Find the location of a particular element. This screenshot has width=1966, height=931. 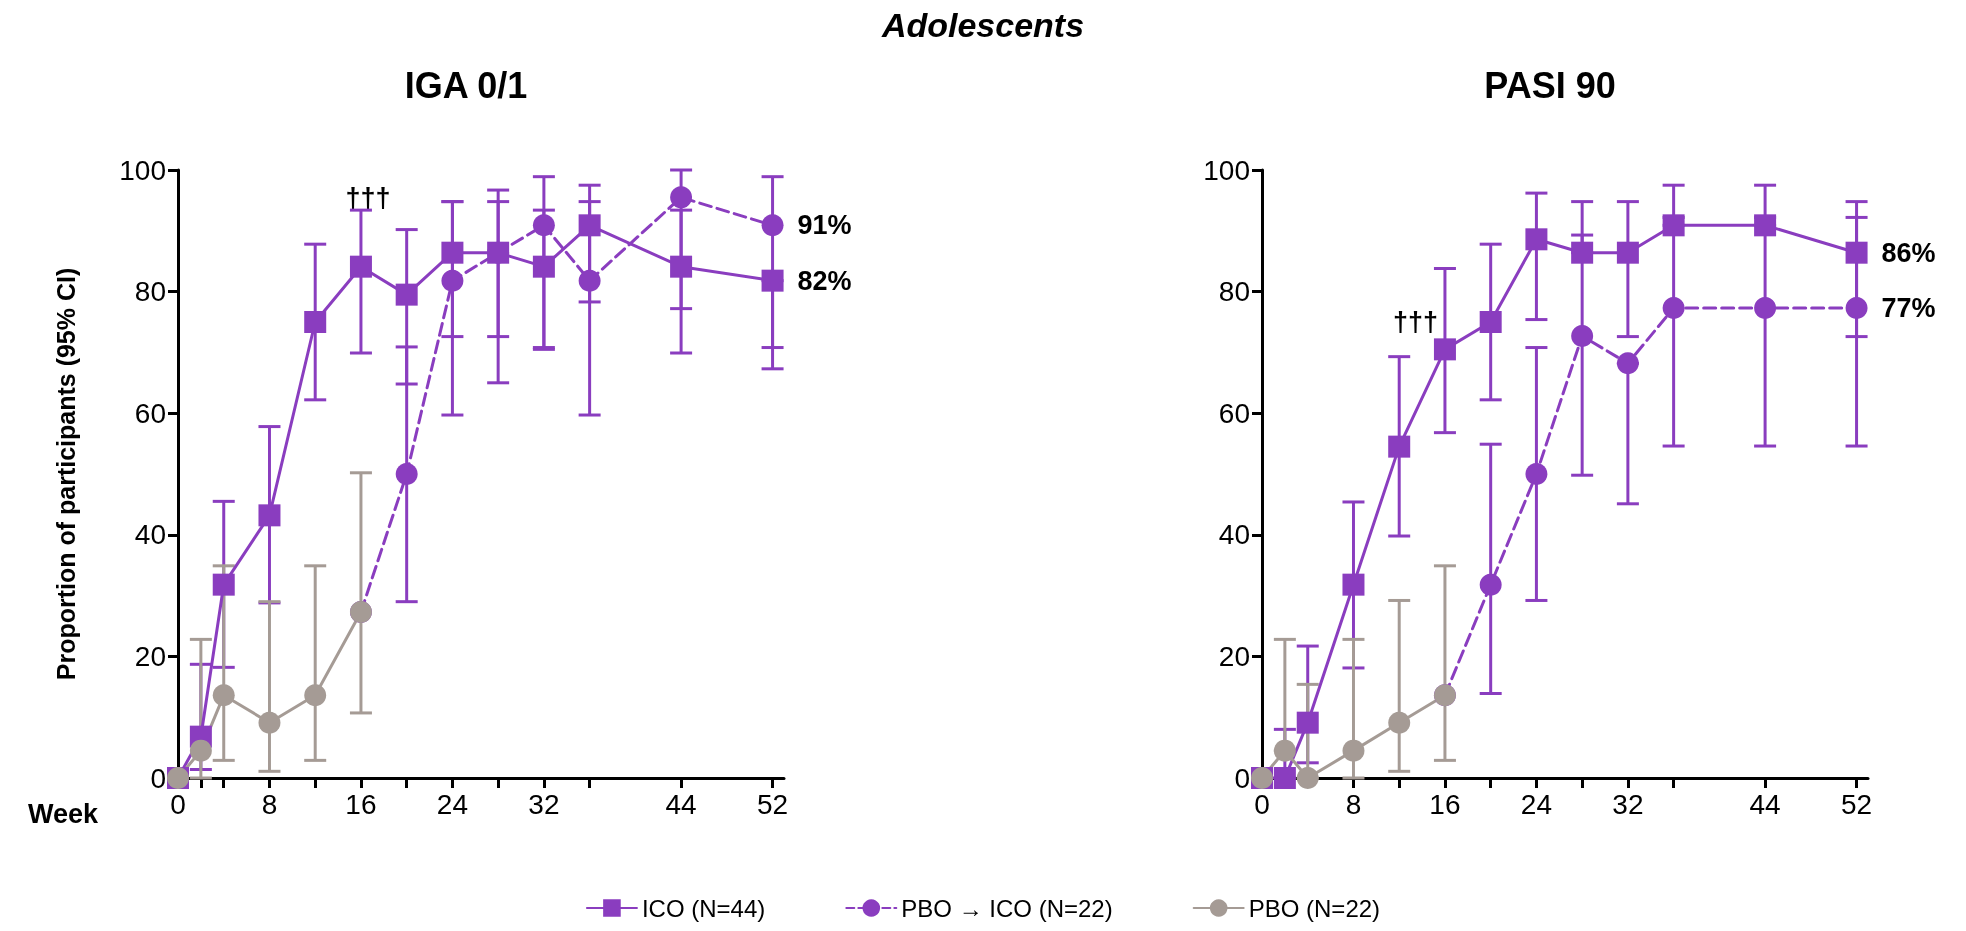

x-axis-title: Week is located at coordinates (64, 813).